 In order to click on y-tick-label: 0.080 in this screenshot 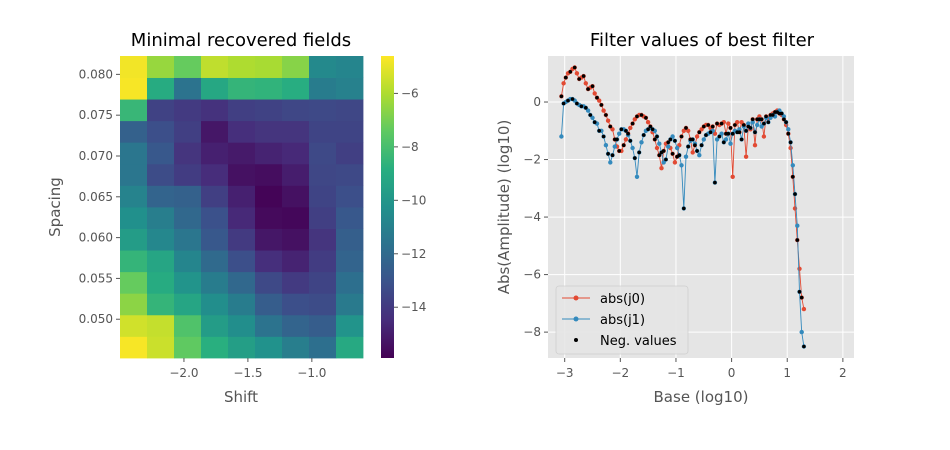, I will do `click(96, 74)`.